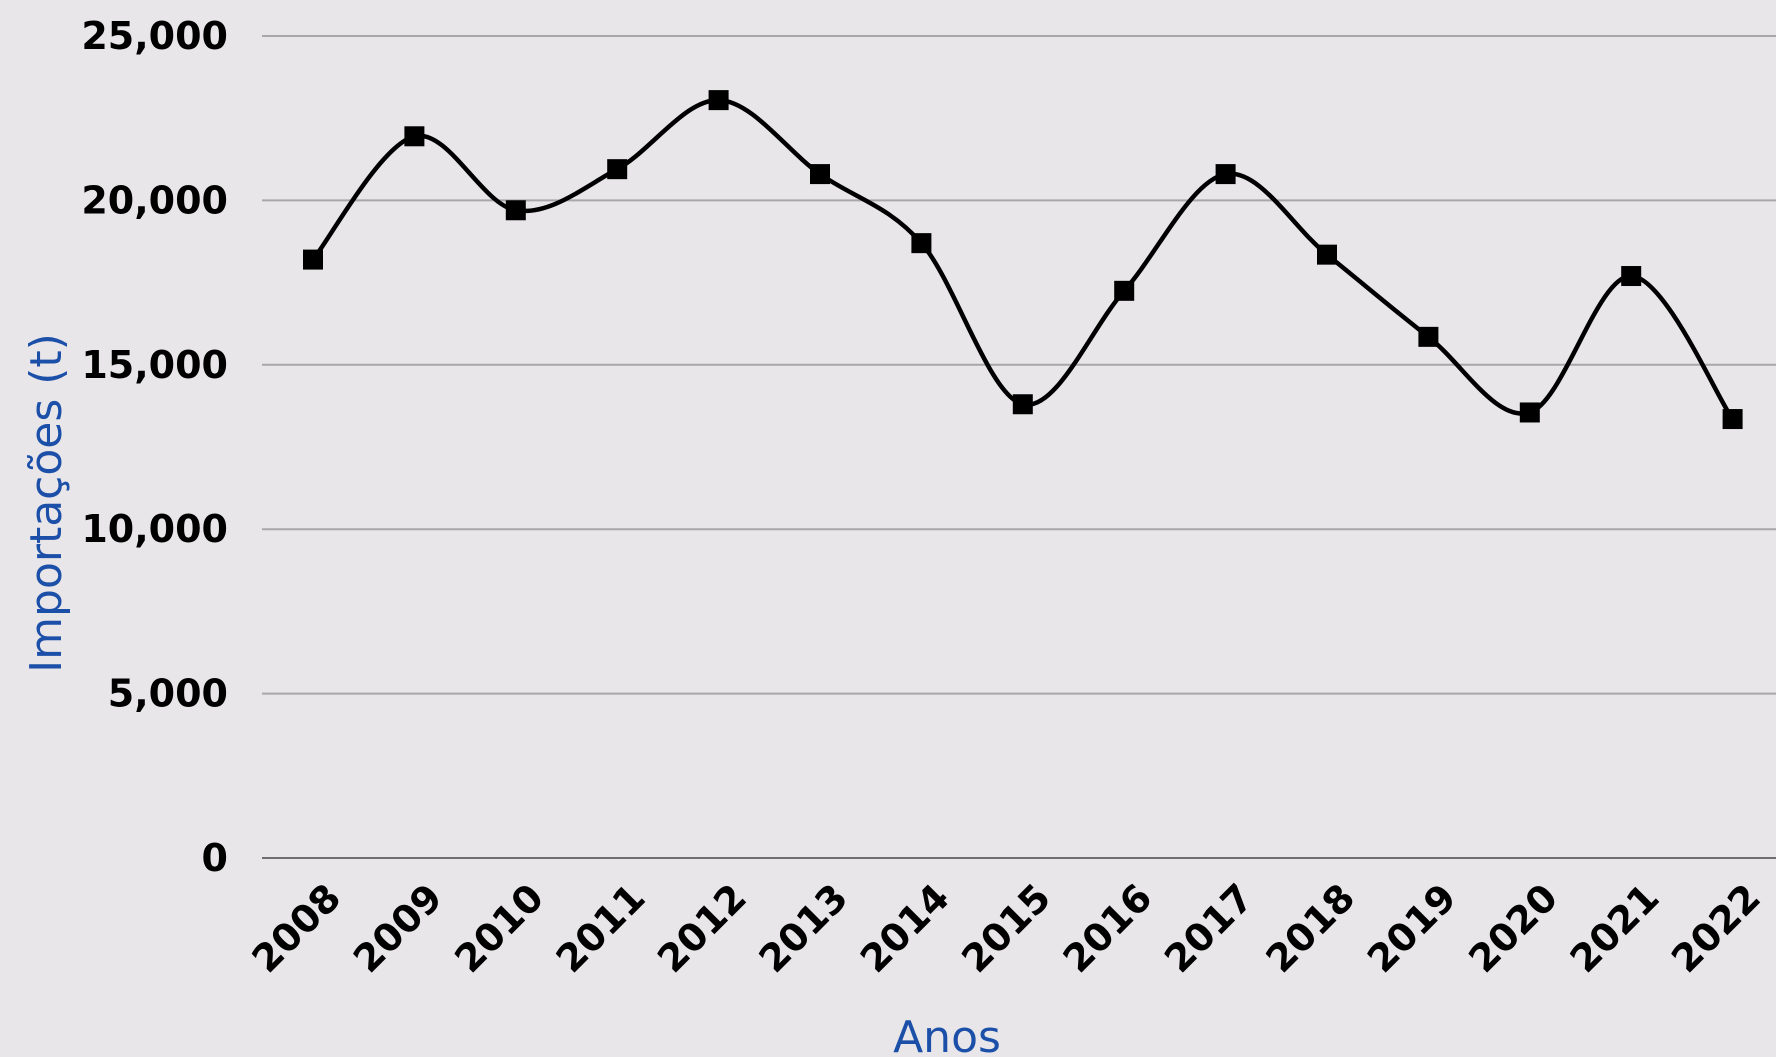  I want to click on x-tick-label: 2011, so click(601, 928).